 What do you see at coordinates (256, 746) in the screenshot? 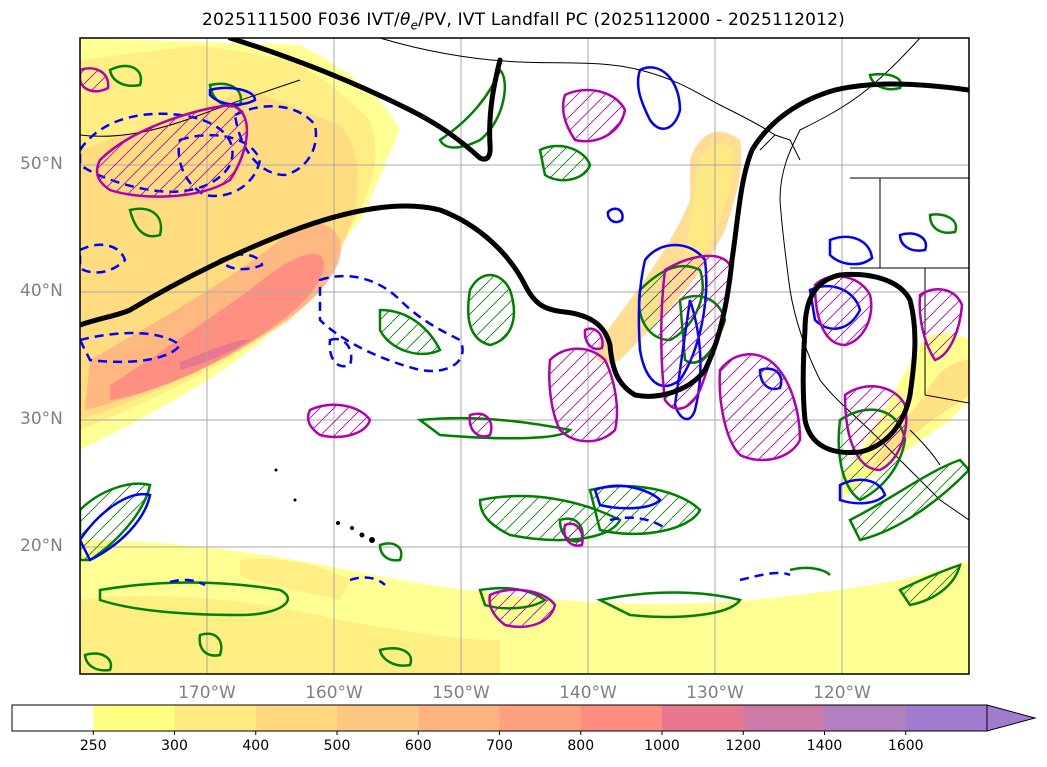
I see `colorbar-tick-label: 400` at bounding box center [256, 746].